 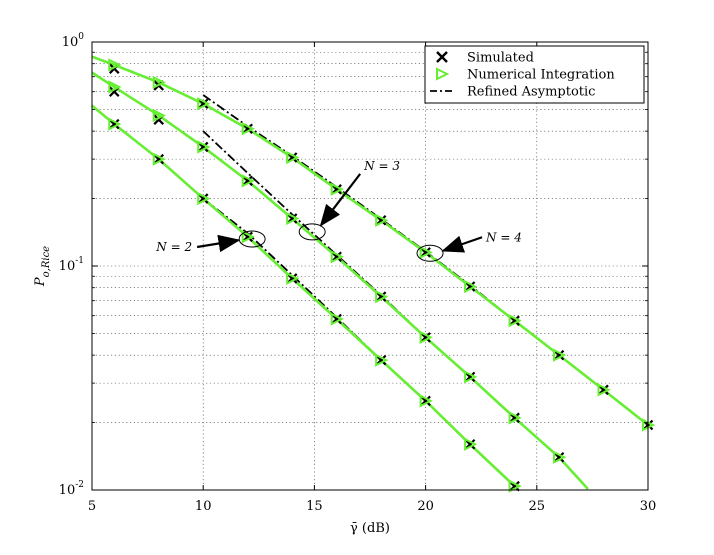 I want to click on x-tick-label: 10, so click(x=203, y=506).